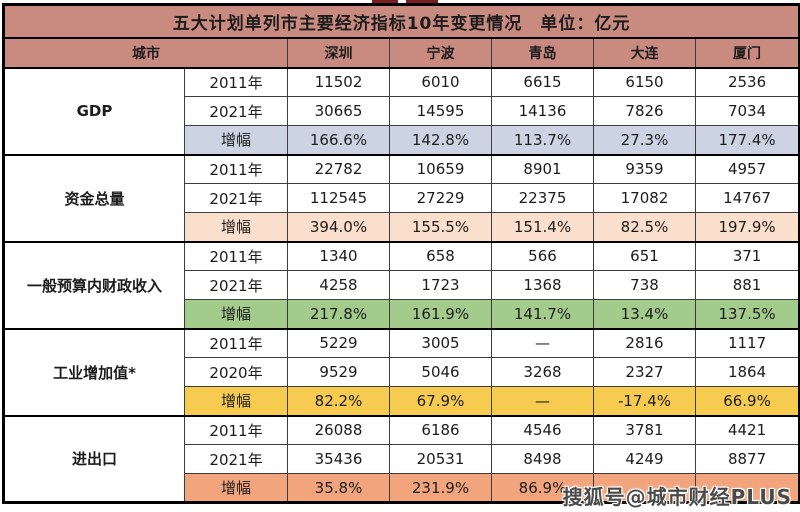 The image size is (800, 512). I want to click on growth-value-cell: 66.9%, so click(747, 401).